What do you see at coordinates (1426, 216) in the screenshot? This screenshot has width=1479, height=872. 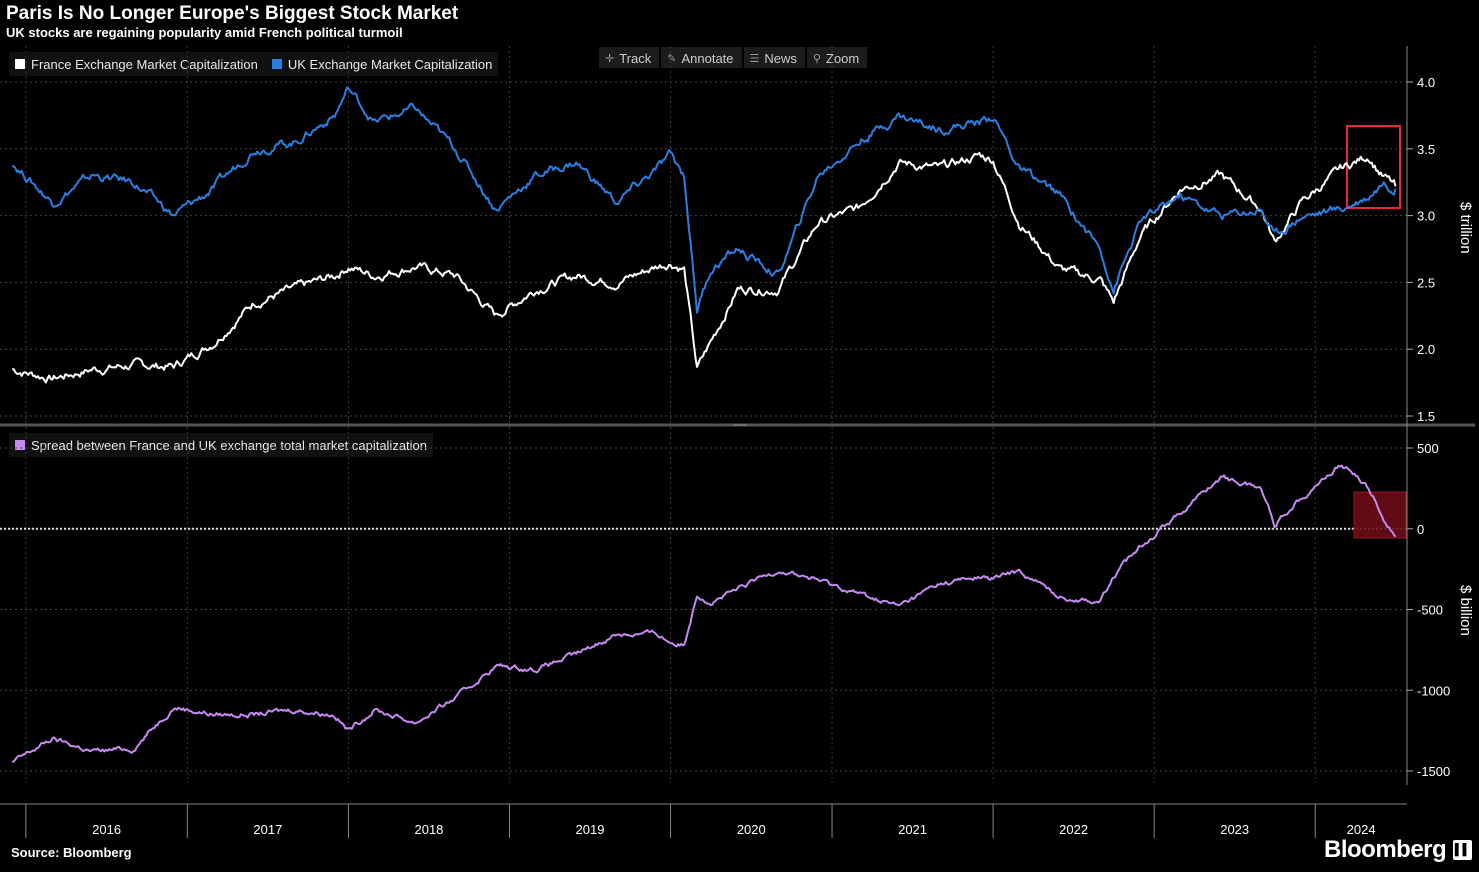 I see `y-tick-label: 3.0` at bounding box center [1426, 216].